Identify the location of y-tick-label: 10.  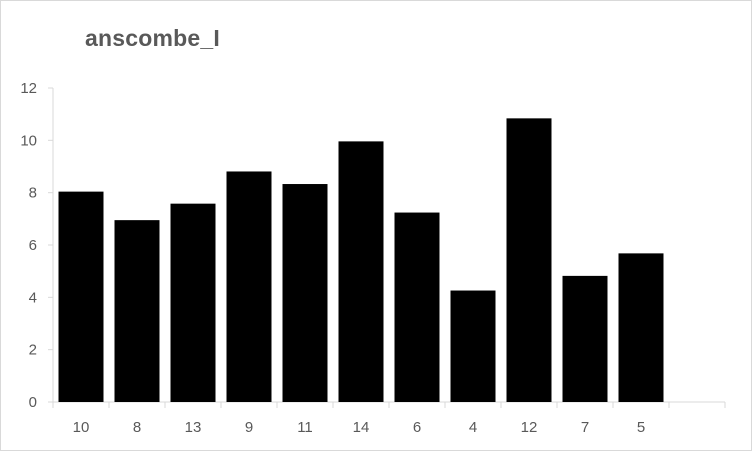
(28, 140).